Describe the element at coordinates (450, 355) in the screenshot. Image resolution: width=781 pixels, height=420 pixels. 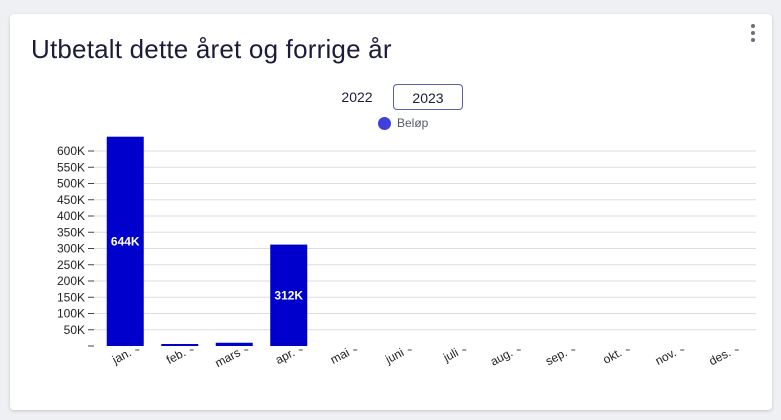
I see `x-tick-label: juli` at that location.